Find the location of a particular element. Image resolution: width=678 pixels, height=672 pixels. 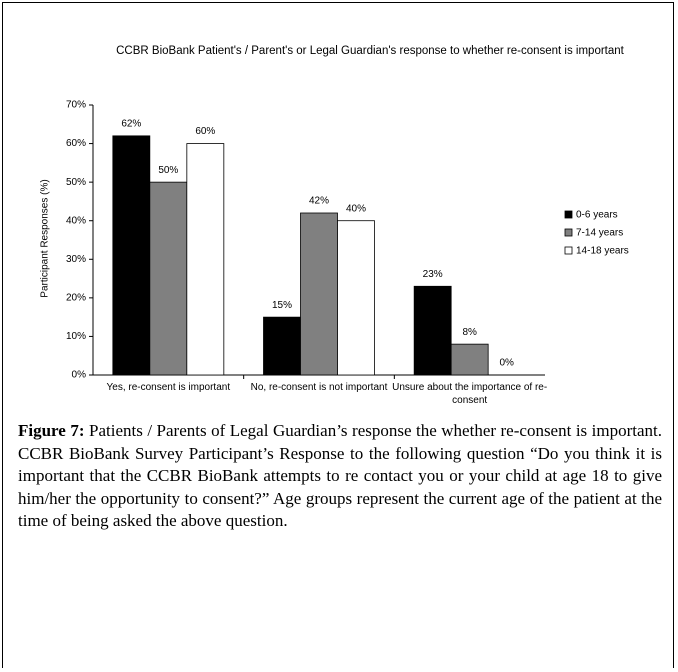

legend-label: 7-14 years is located at coordinates (599, 233).